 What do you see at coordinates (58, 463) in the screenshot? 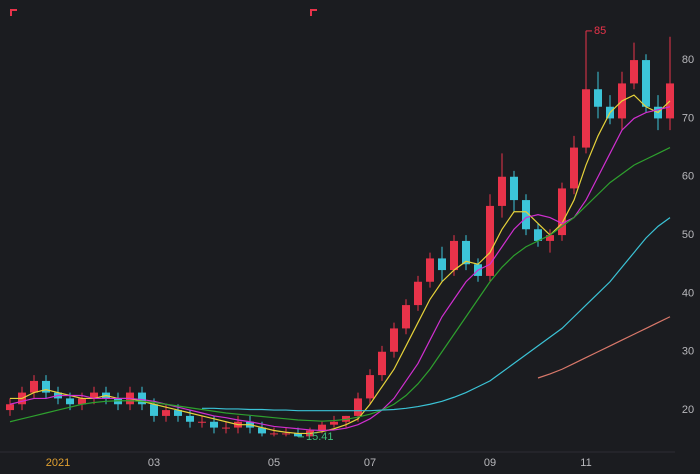
I see `x-tick-label: 2021` at bounding box center [58, 463].